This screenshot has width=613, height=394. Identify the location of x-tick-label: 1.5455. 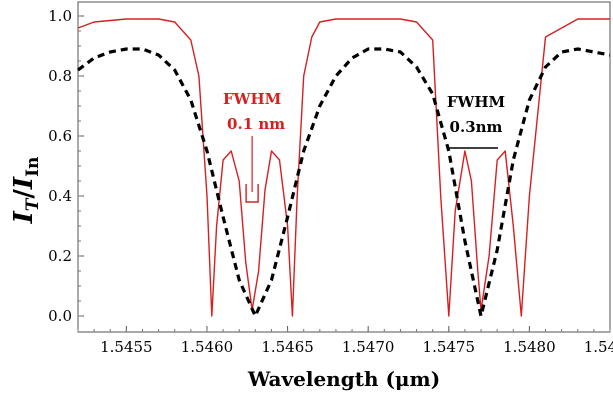
(126, 347).